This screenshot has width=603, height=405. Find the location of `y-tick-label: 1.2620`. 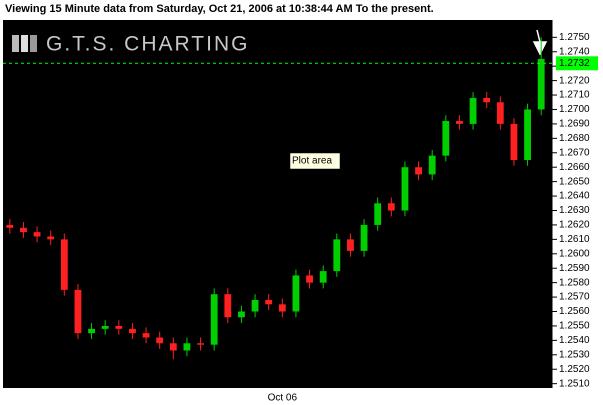

y-tick-label: 1.2620 is located at coordinates (574, 225).